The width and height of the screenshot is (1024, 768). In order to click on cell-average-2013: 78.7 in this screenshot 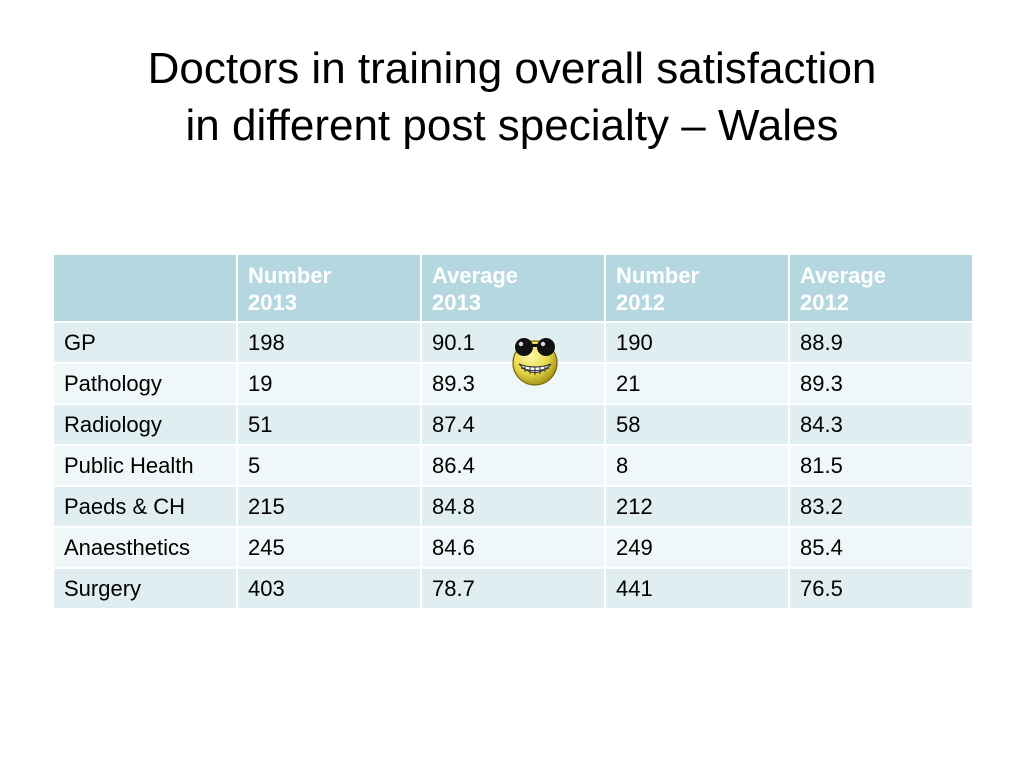, I will do `click(513, 588)`.